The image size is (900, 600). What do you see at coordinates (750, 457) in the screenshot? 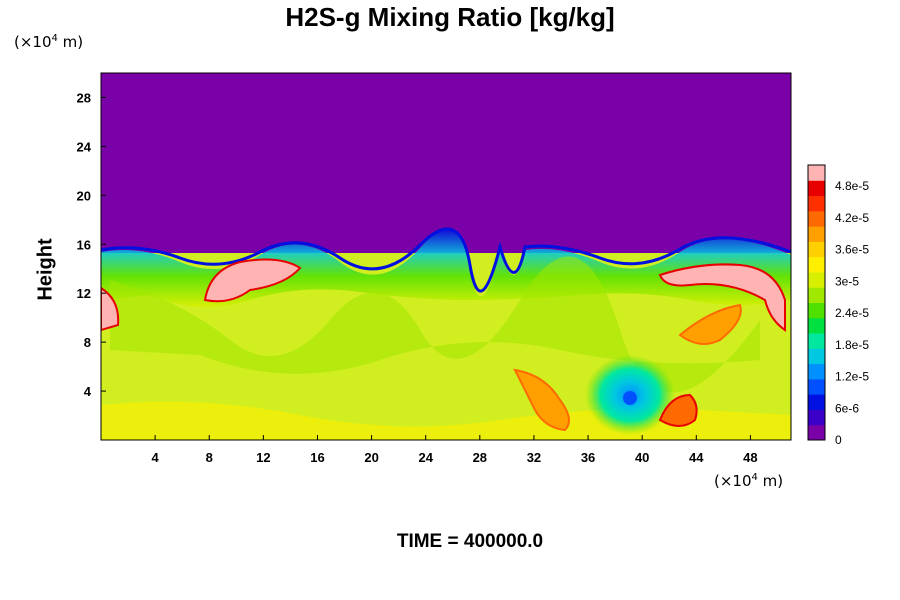
I see `x-tick-label: 48` at bounding box center [750, 457].